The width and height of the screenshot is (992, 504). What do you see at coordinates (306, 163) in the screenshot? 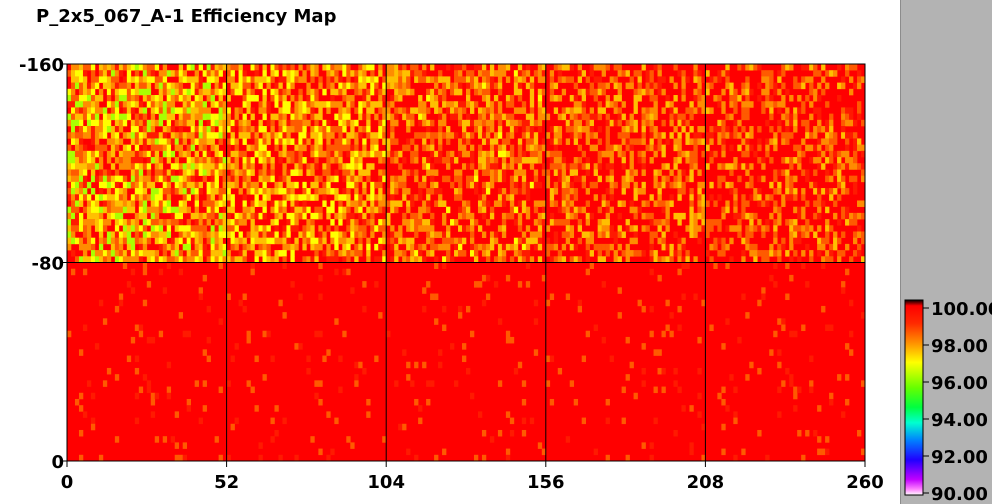
I see `module-r0-c1` at bounding box center [306, 163].